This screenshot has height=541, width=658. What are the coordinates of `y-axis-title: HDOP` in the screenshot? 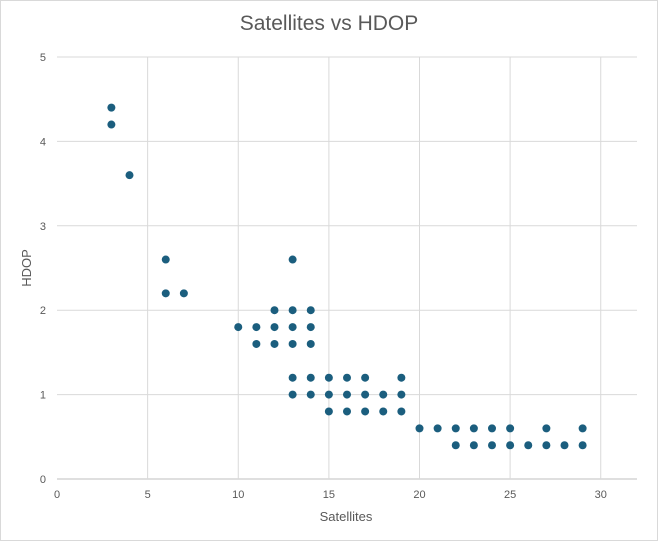 It's located at (26, 268).